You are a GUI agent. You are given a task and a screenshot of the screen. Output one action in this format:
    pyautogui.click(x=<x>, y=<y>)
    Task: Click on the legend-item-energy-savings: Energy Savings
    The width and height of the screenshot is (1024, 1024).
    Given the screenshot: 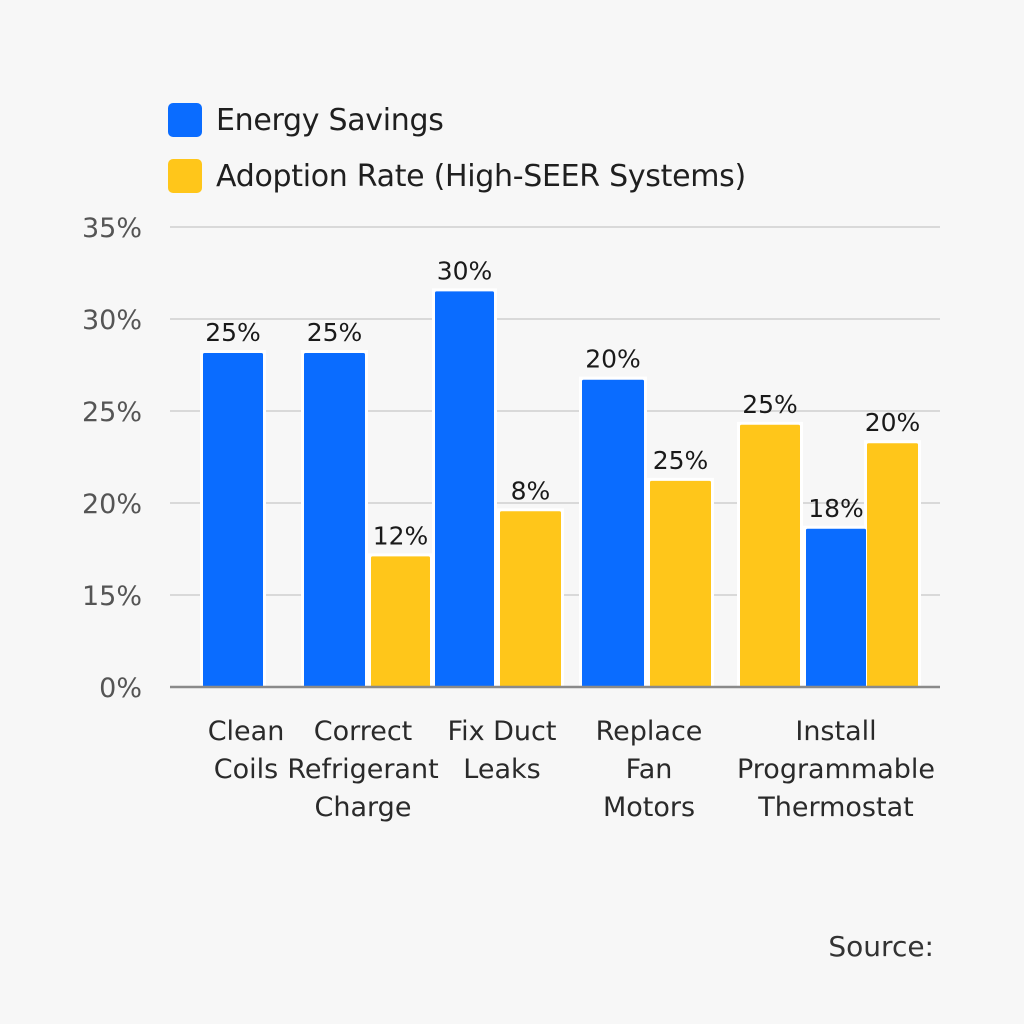 What is the action you would take?
    pyautogui.click(x=457, y=120)
    